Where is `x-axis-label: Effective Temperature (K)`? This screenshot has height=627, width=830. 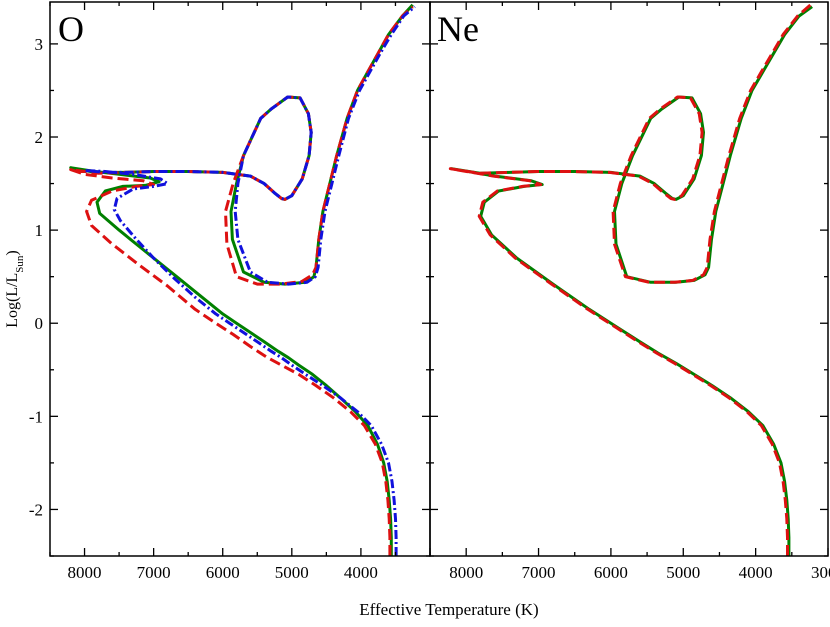 x-axis-label: Effective Temperature (K) is located at coordinates (448, 609).